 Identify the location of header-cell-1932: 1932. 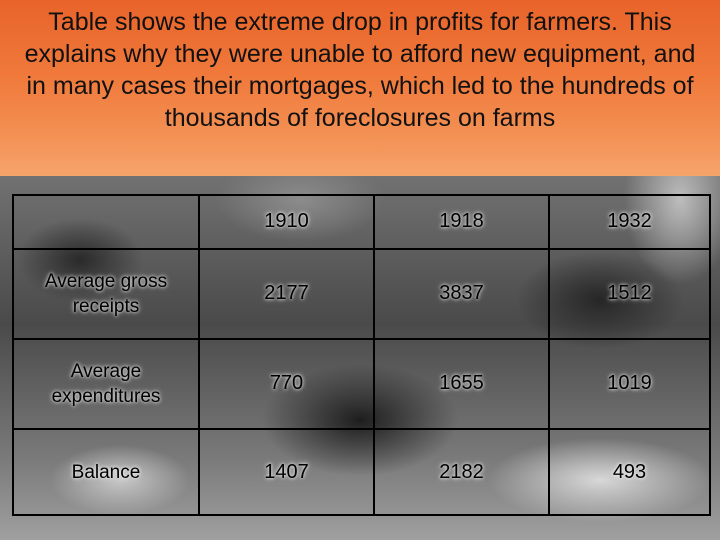
(629, 222).